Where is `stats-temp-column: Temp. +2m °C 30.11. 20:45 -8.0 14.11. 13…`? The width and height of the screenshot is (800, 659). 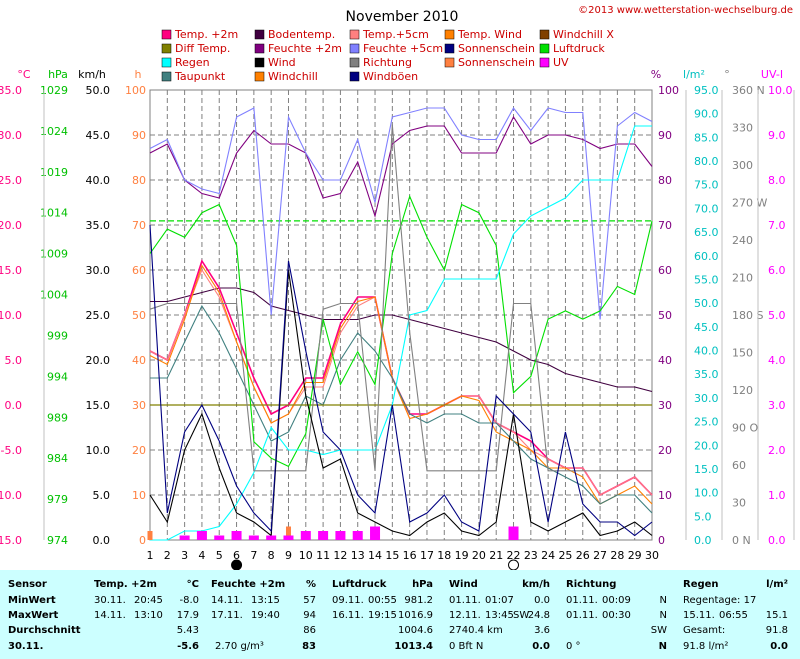
stats-temp-column: Temp. +2m °C 30.11. 20:45 -8.0 14.11. 13… is located at coordinates (148, 614).